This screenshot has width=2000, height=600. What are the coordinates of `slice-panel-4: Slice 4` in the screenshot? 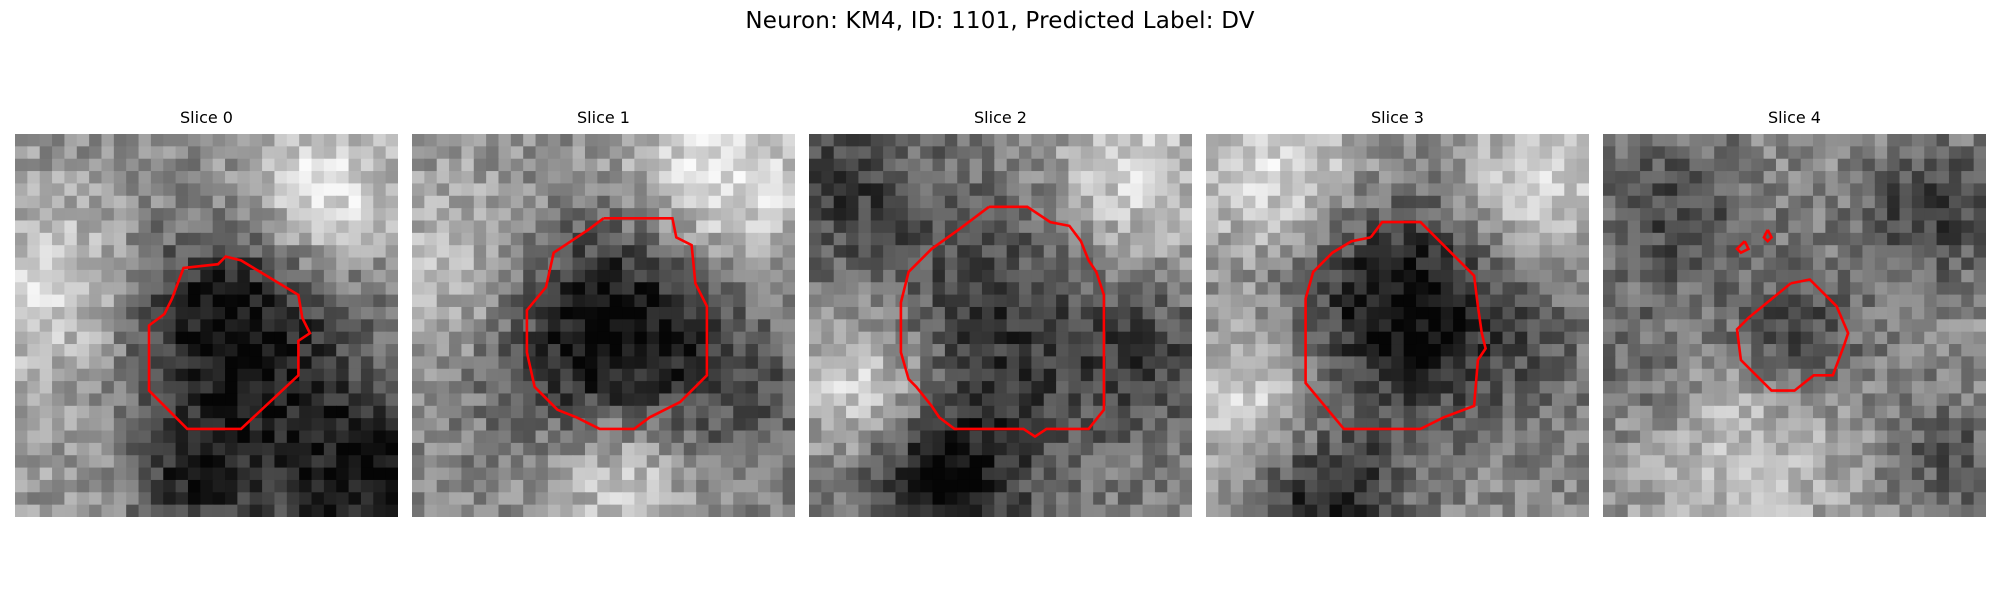 It's located at (1794, 312).